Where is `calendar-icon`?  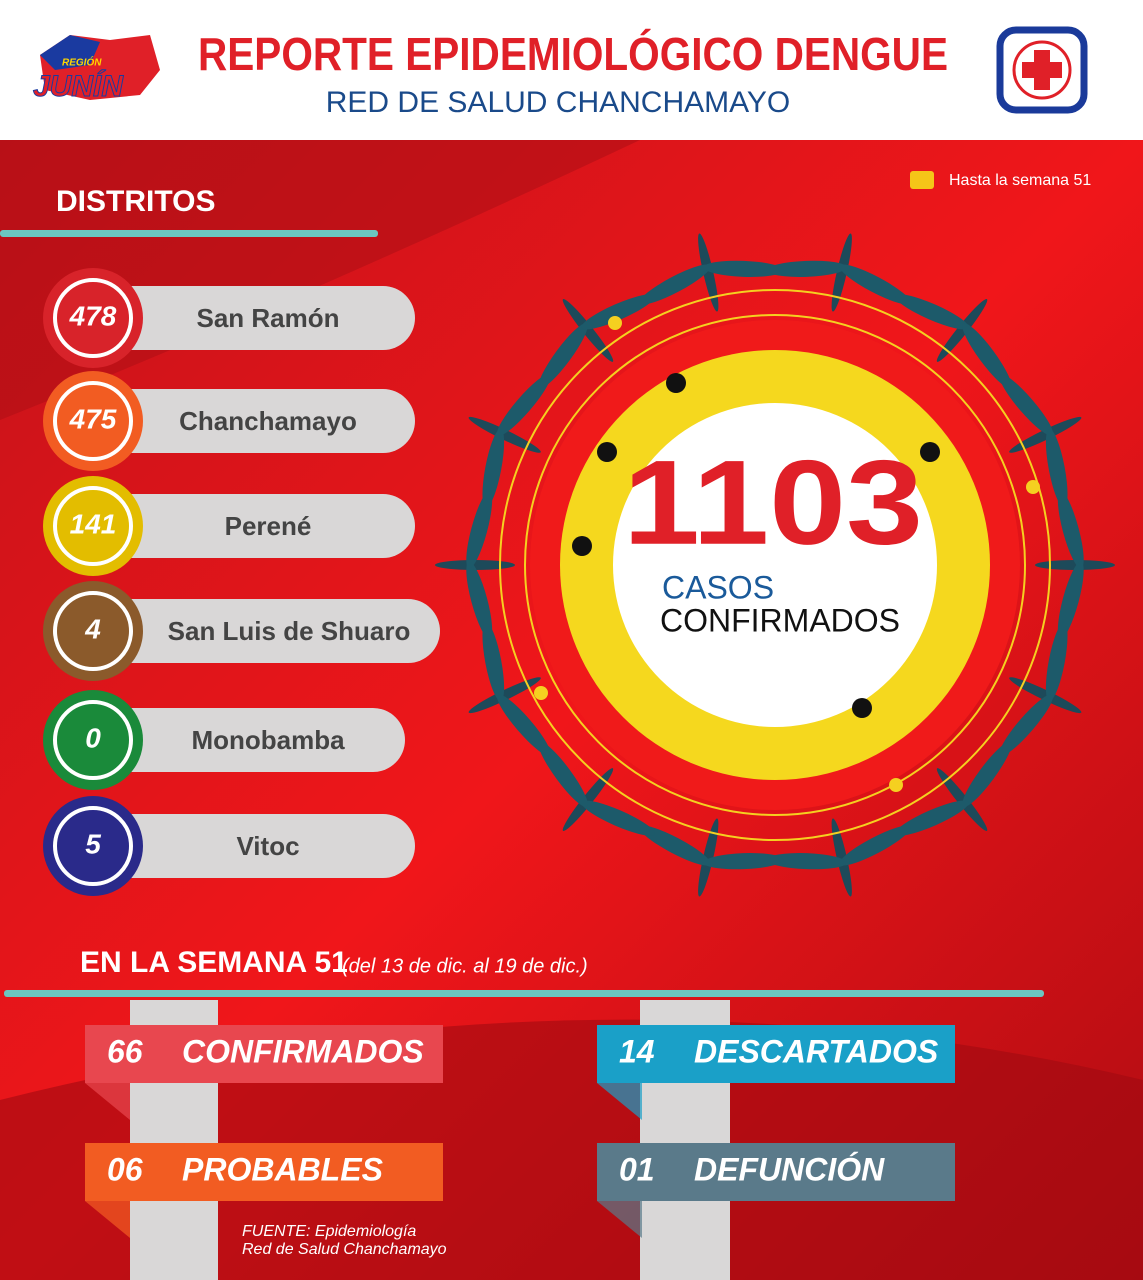
calendar-icon is located at coordinates (922, 180).